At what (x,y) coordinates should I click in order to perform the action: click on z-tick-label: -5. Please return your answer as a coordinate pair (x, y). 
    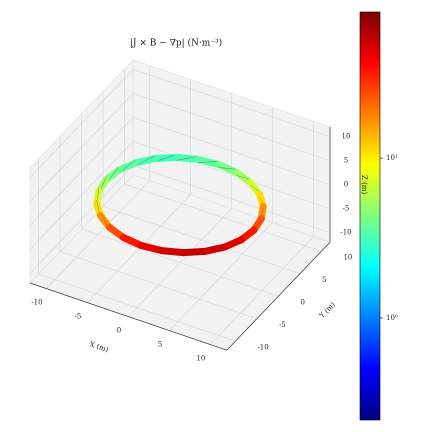
    Looking at the image, I should click on (346, 209).